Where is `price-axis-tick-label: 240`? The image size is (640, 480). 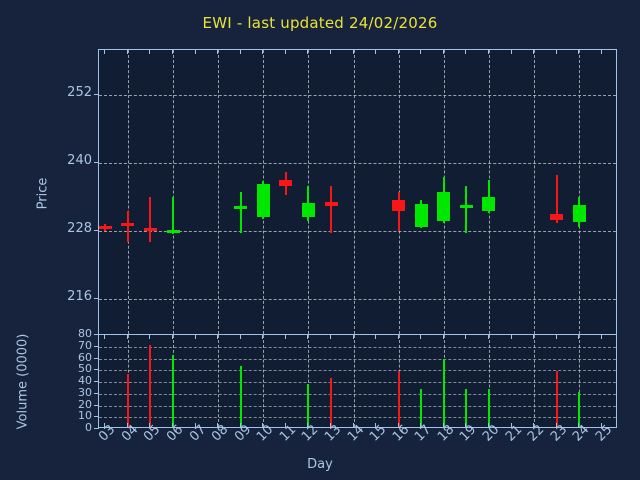 price-axis-tick-label: 240 is located at coordinates (79, 161).